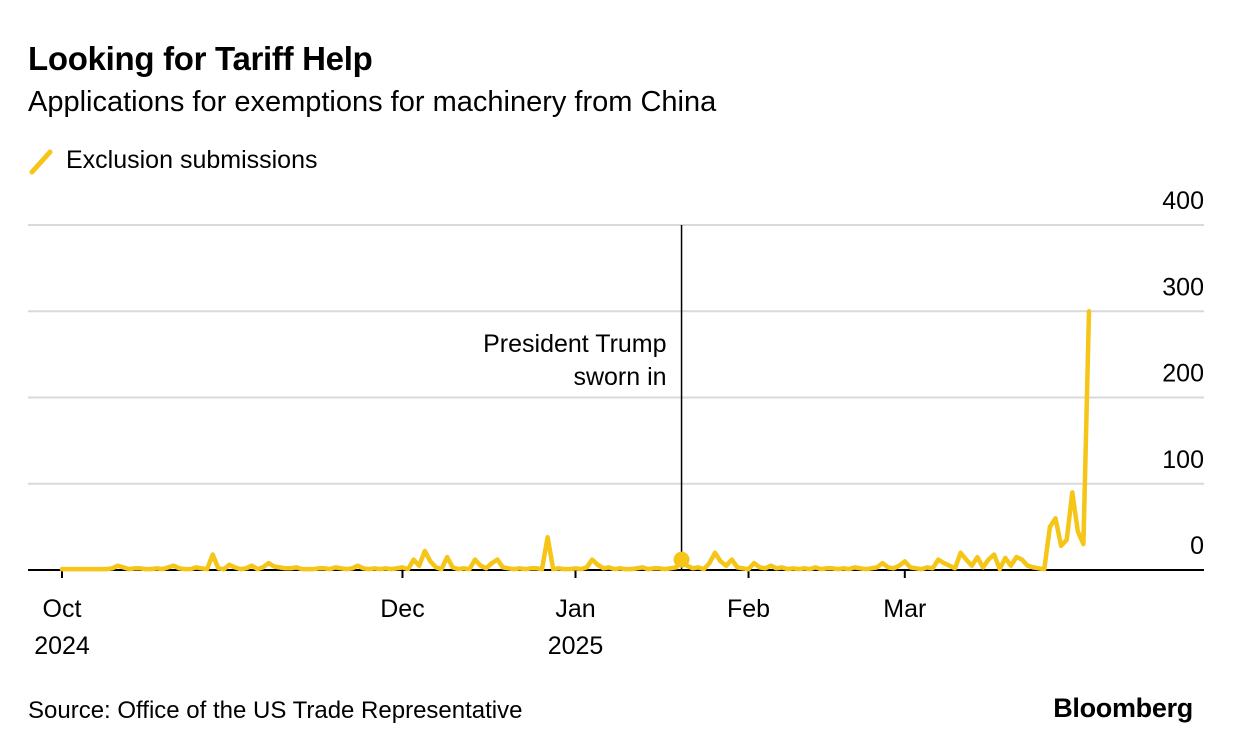 The width and height of the screenshot is (1233, 754). Describe the element at coordinates (200, 58) in the screenshot. I see `chart-title: Looking for Tariff Help` at that location.